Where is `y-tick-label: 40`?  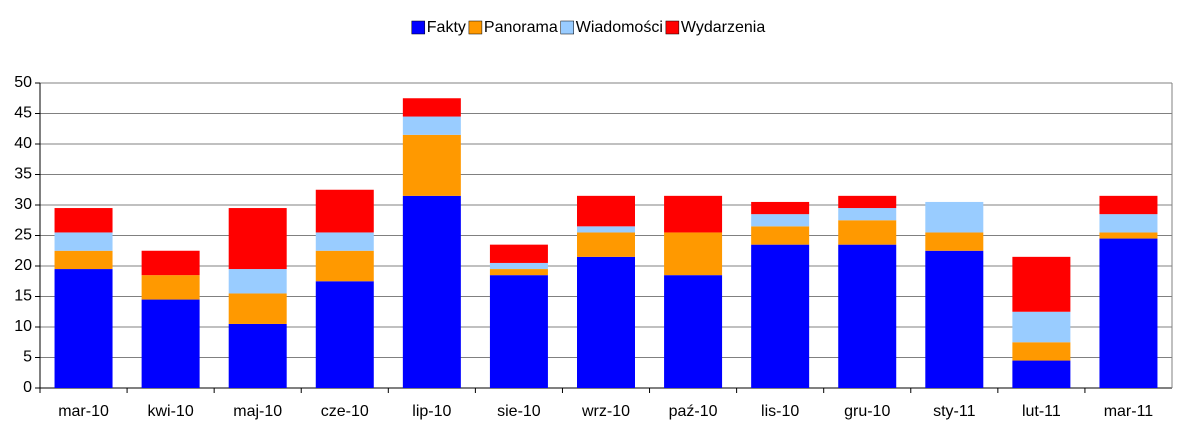
y-tick-label: 40 is located at coordinates (23, 143).